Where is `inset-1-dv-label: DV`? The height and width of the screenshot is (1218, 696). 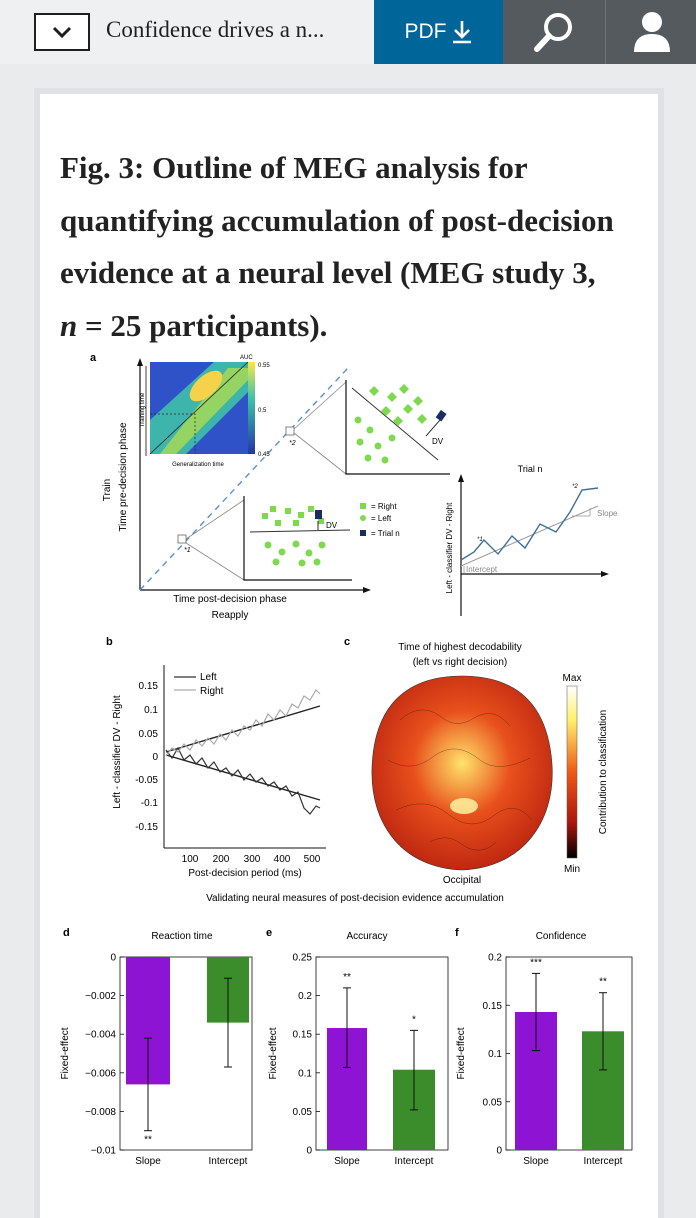
inset-1-dv-label: DV is located at coordinates (332, 525).